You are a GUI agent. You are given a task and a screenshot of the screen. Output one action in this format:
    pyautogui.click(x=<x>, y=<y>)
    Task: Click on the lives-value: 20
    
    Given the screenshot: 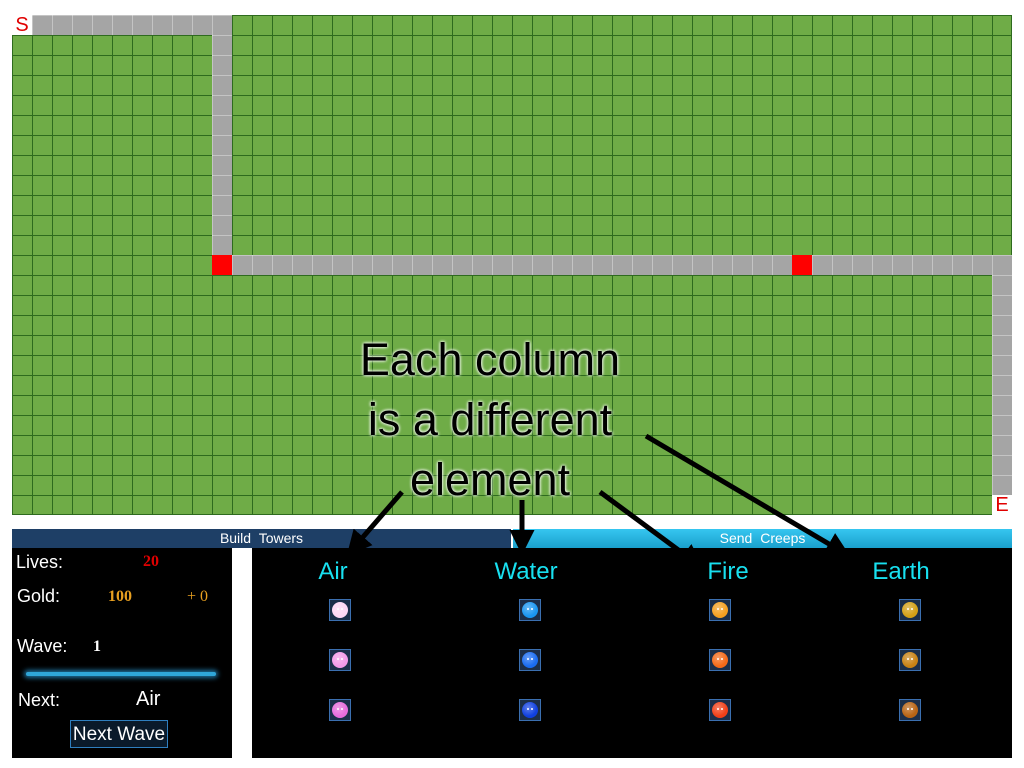 What is the action you would take?
    pyautogui.click(x=151, y=561)
    